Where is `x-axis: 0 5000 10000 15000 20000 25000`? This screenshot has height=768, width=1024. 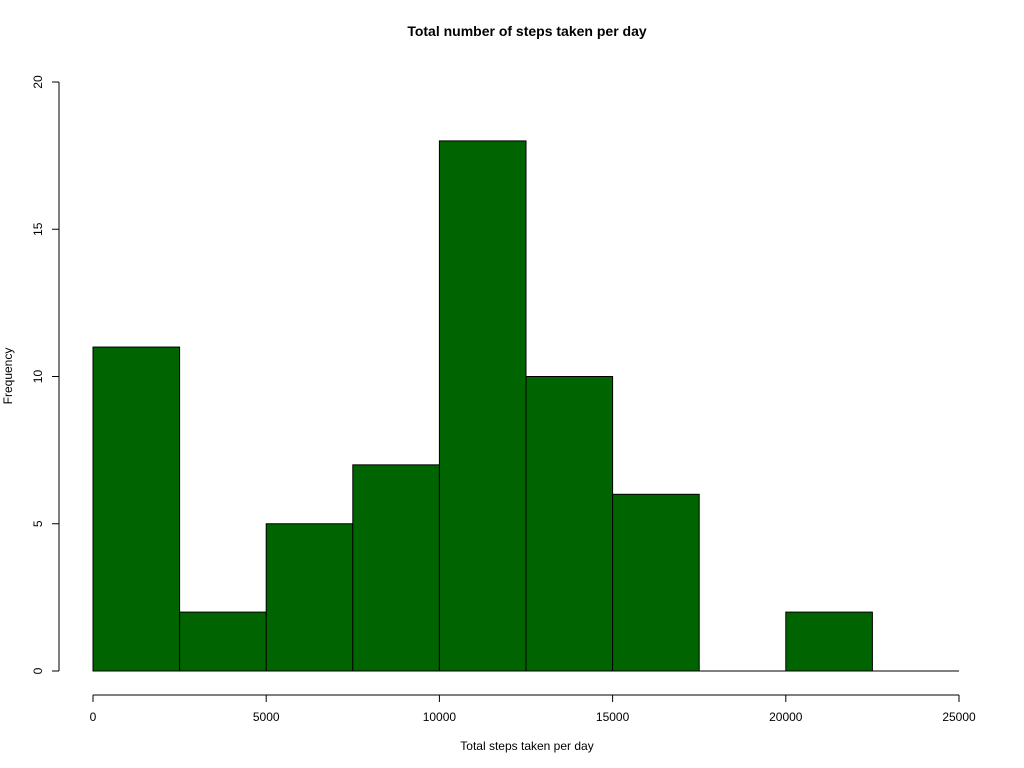 x-axis: 0 5000 10000 15000 20000 25000 is located at coordinates (533, 709).